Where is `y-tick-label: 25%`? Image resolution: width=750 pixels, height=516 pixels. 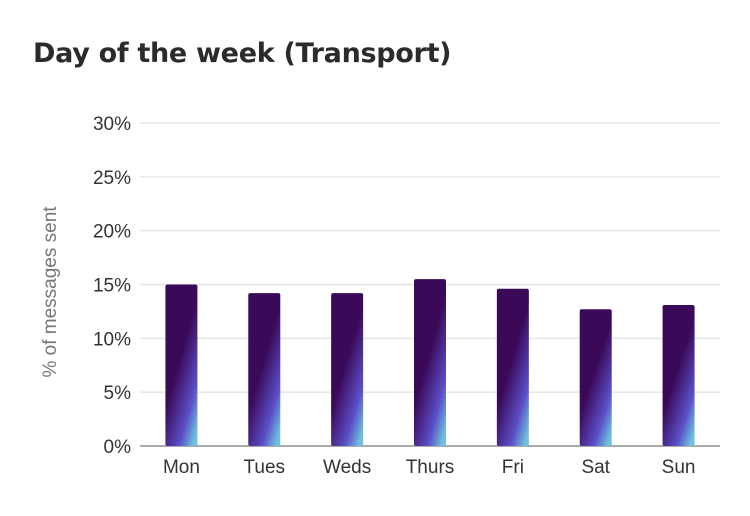
y-tick-label: 25% is located at coordinates (112, 178).